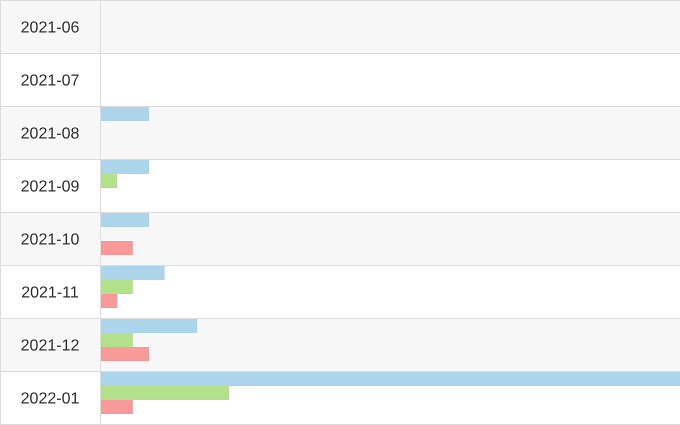  Describe the element at coordinates (50, 134) in the screenshot. I see `y-tick-label: 2021-08` at that location.